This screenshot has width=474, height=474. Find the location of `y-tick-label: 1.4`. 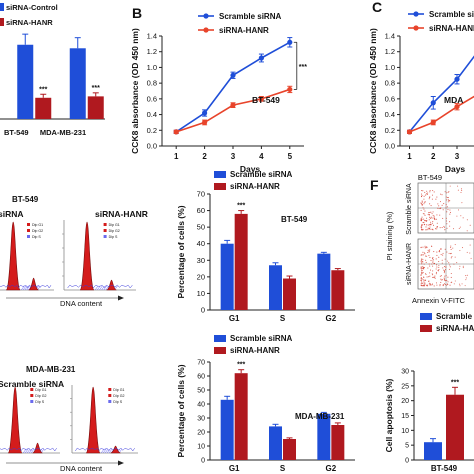

y-tick-label: 1.4 is located at coordinates (390, 36).